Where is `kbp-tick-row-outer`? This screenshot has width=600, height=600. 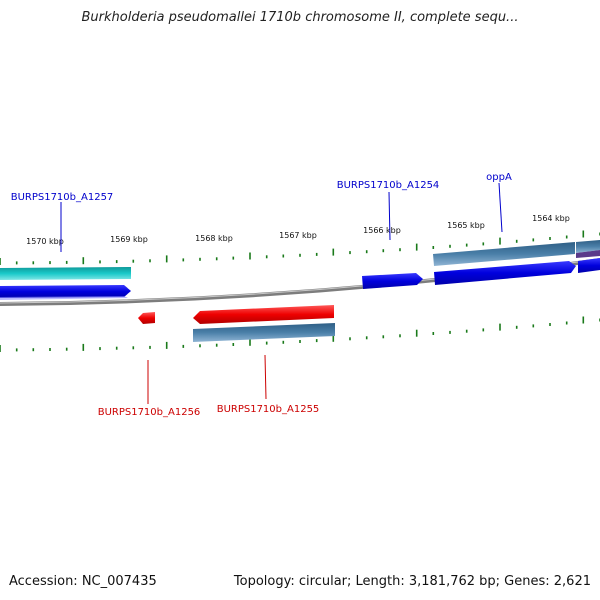 kbp-tick-row-outer is located at coordinates (300, 247).